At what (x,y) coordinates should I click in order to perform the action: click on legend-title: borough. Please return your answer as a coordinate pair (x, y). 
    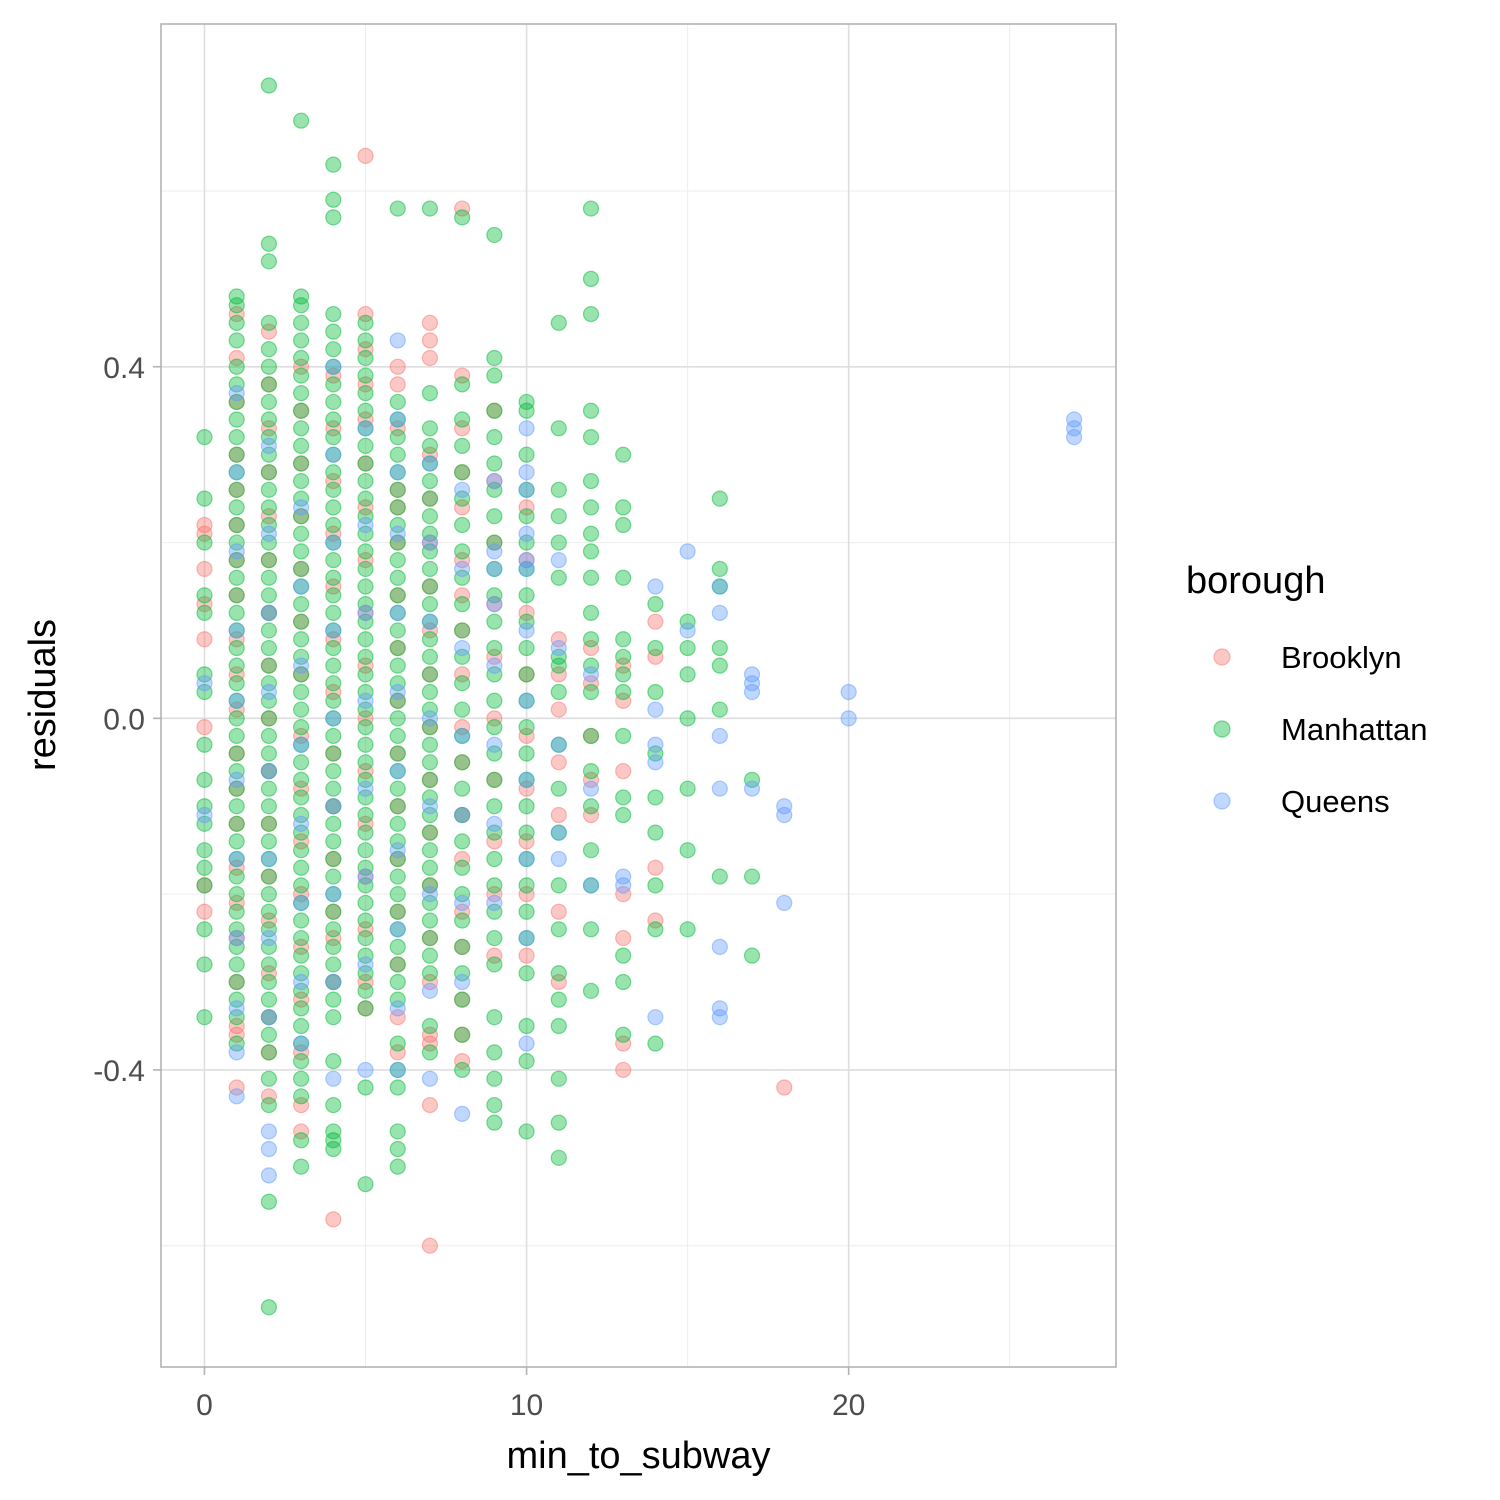
    Looking at the image, I should click on (1255, 581).